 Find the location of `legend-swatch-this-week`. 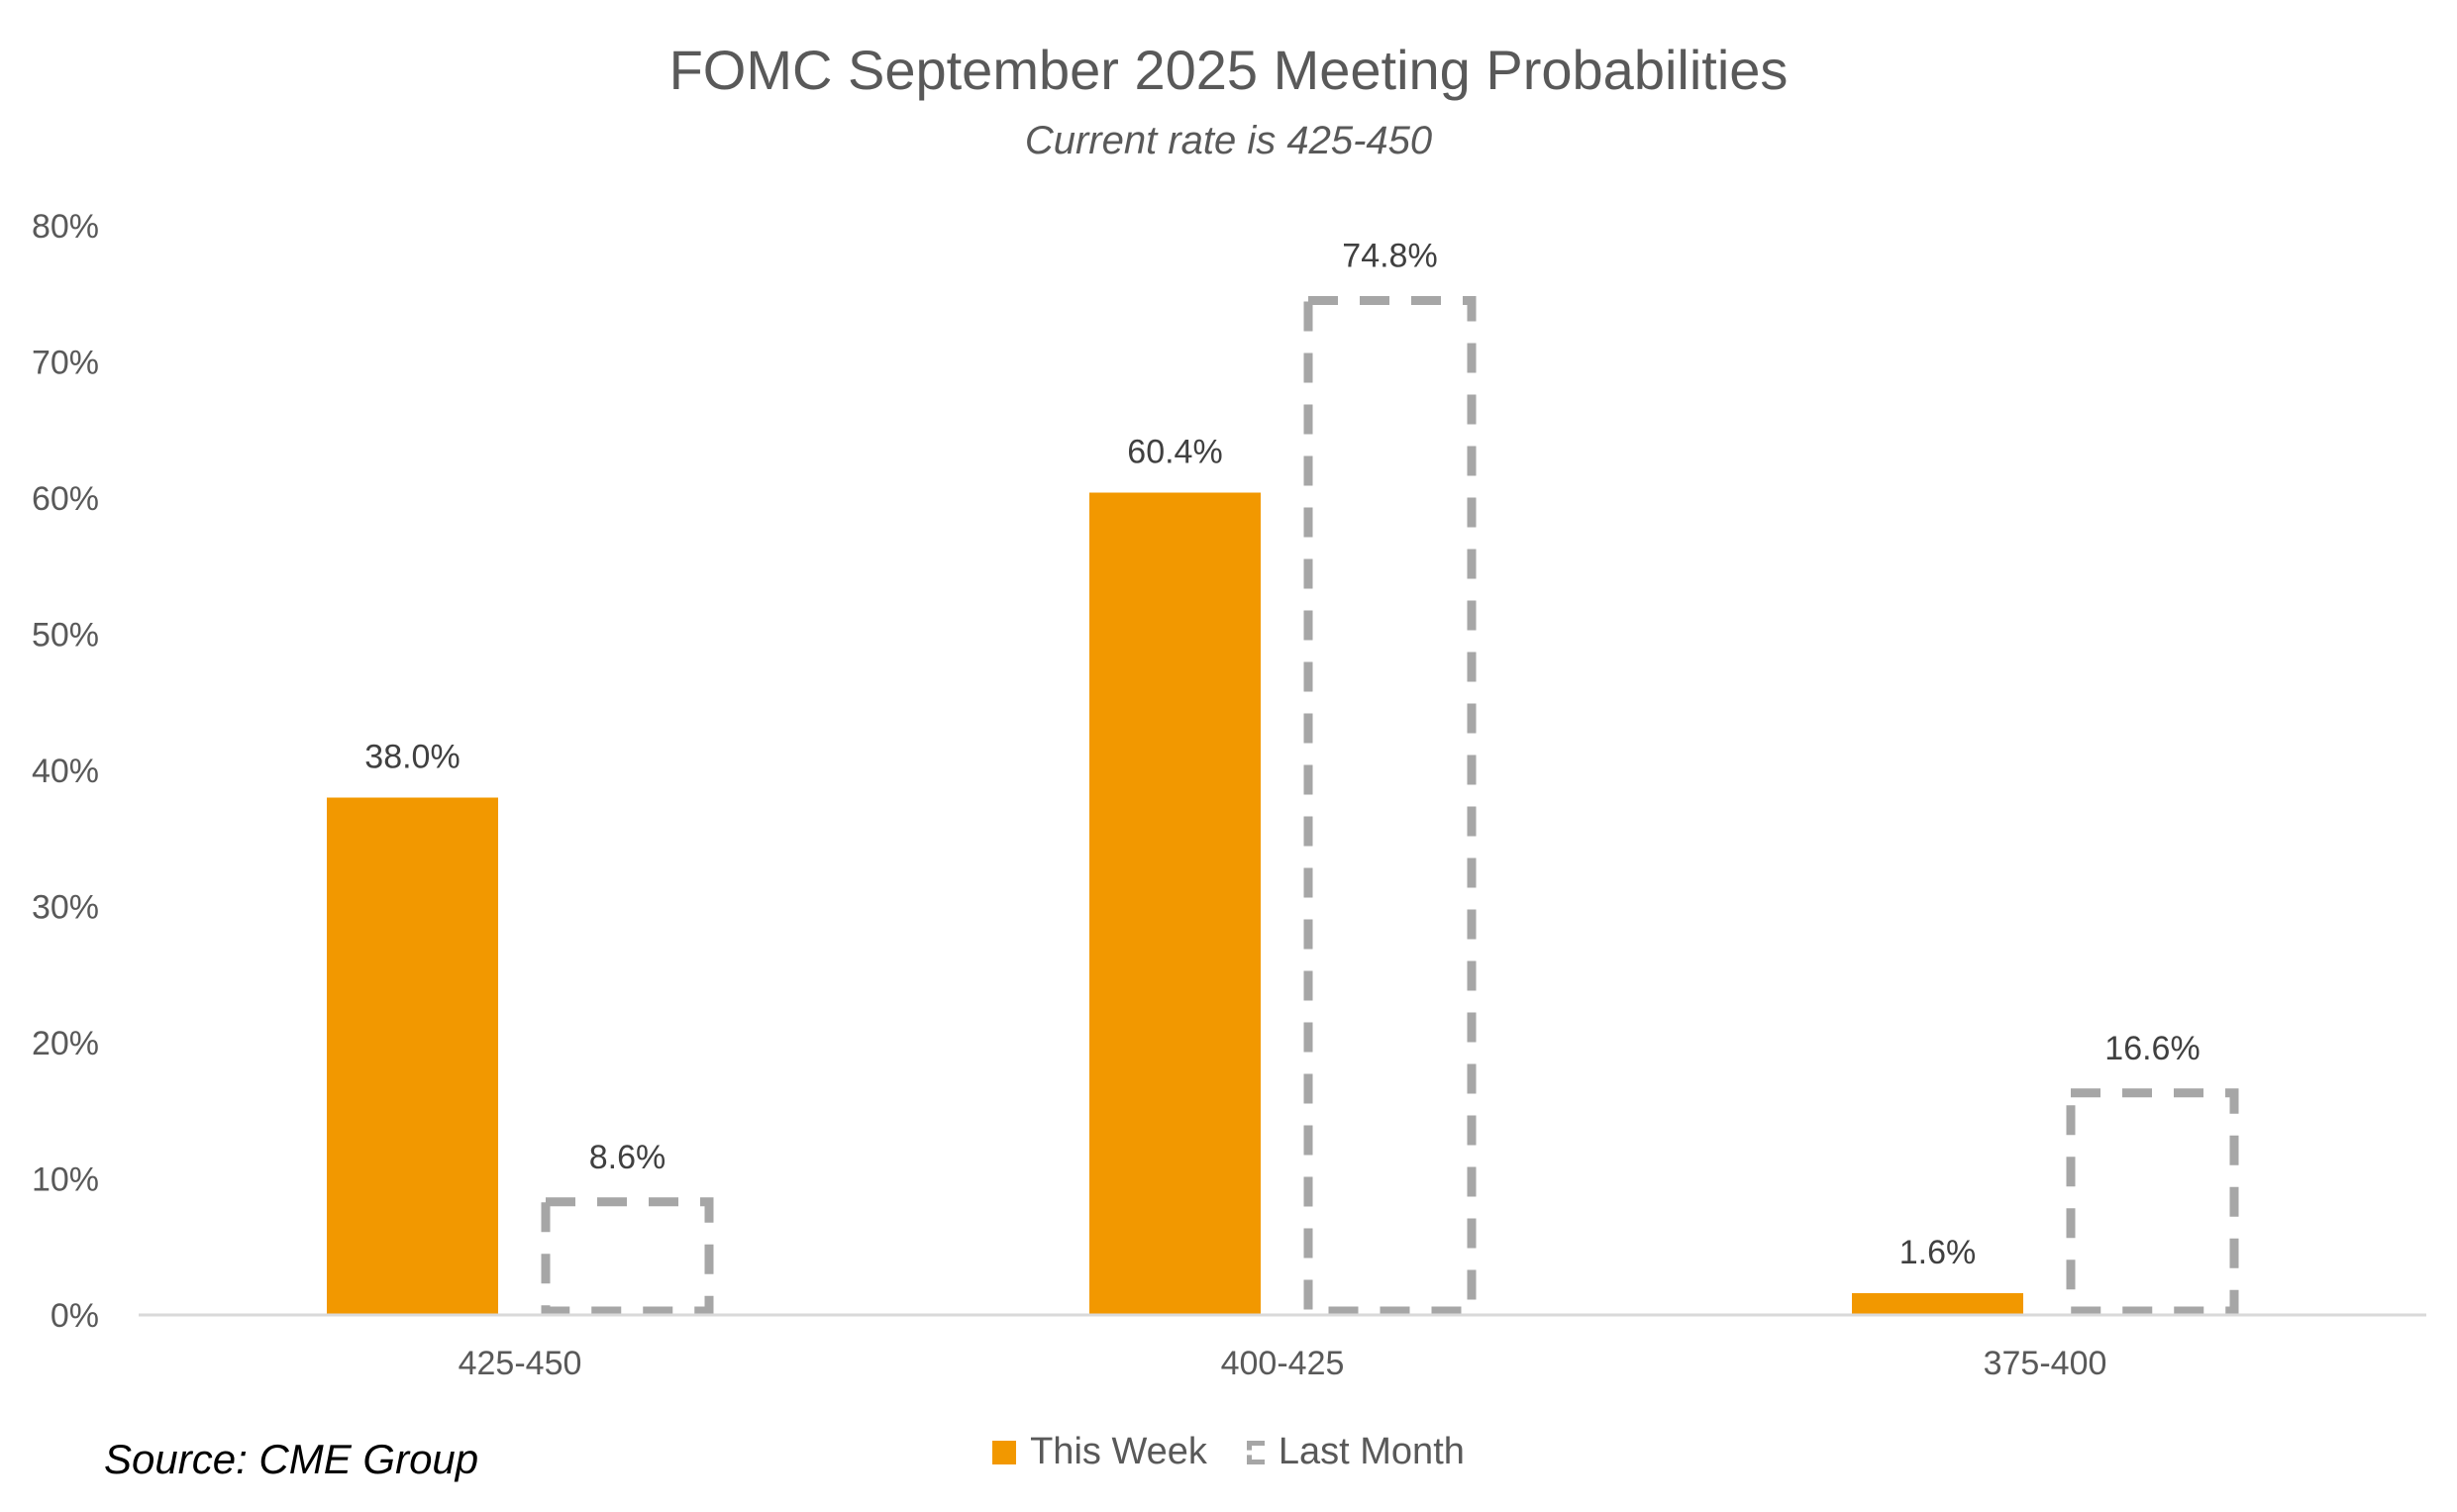

legend-swatch-this-week is located at coordinates (1004, 1452).